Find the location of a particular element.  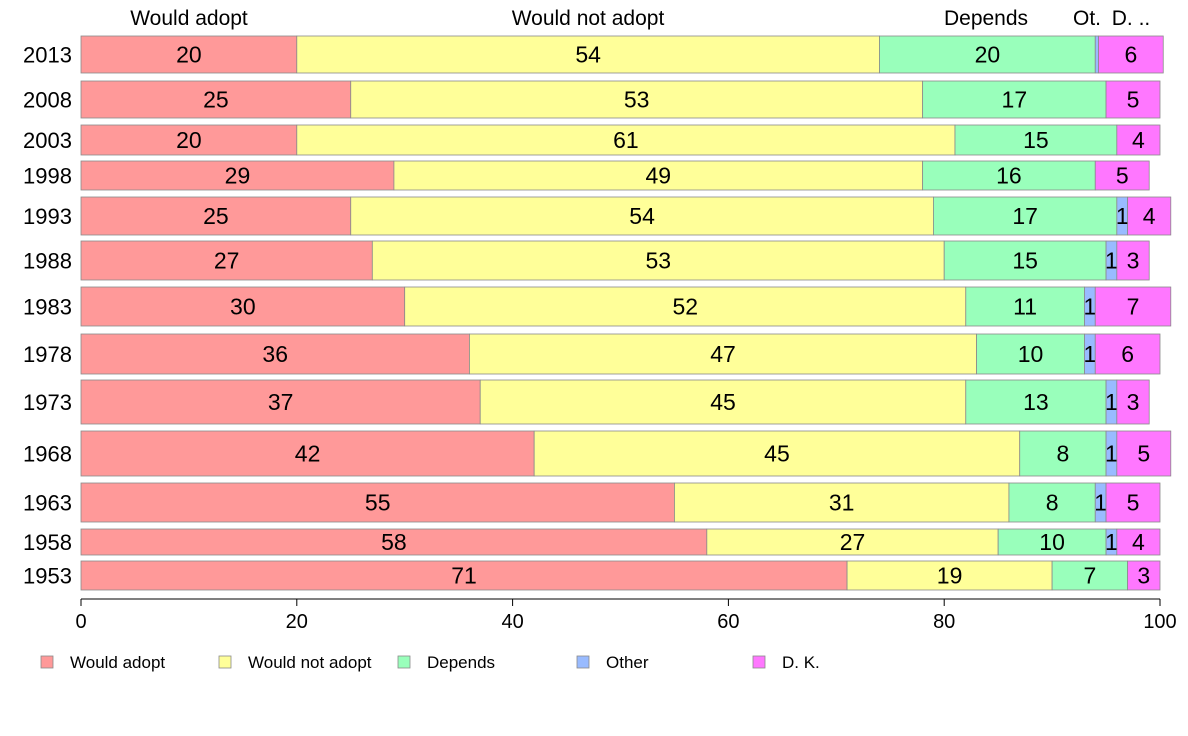

data-label: 13 is located at coordinates (1036, 402).